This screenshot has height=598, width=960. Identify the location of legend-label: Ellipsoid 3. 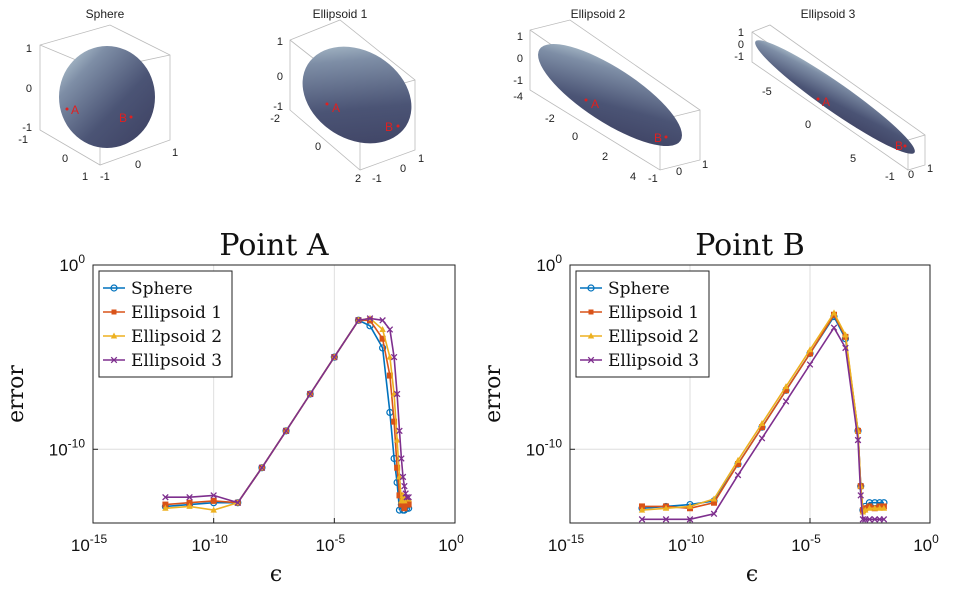
(176, 361).